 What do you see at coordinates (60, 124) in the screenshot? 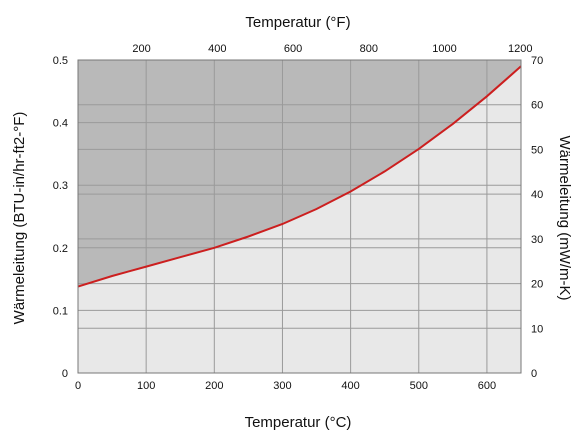
I see `y-left-tick-label: 0.4` at bounding box center [60, 124].